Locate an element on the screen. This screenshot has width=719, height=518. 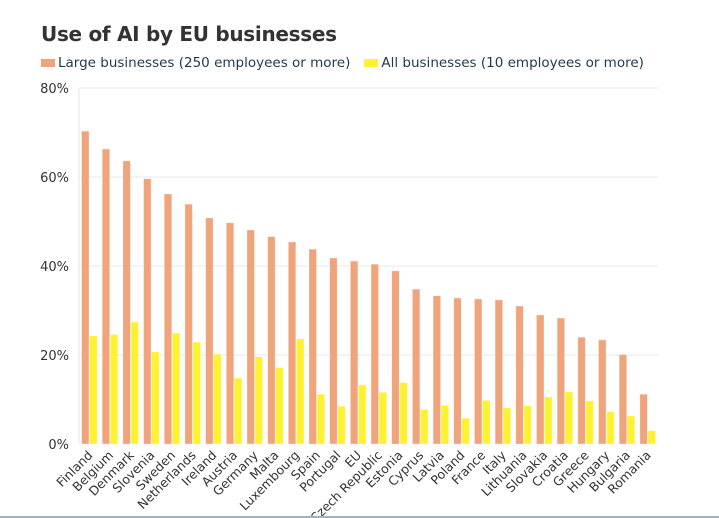
y-tick-label: 80% is located at coordinates (54, 89).